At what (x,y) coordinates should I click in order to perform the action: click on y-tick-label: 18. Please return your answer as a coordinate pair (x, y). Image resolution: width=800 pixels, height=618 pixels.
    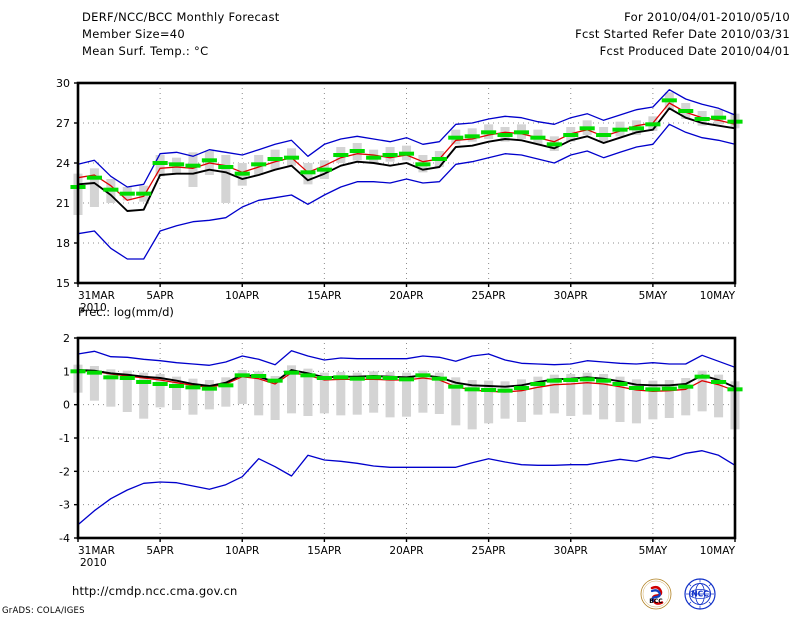
    Looking at the image, I should click on (63, 243).